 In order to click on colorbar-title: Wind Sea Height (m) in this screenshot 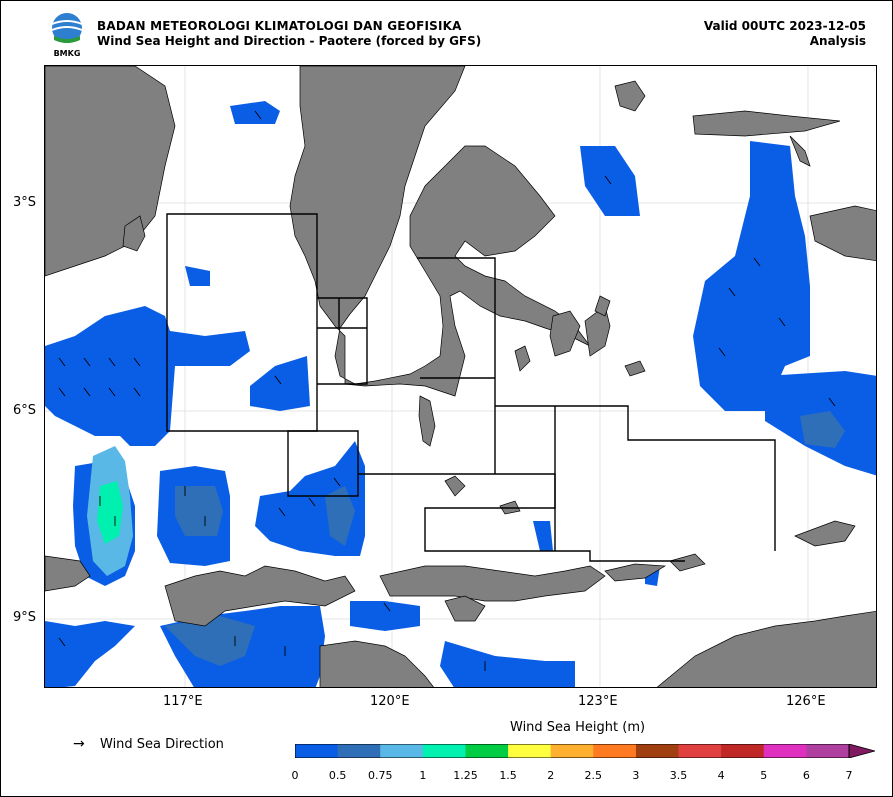, I will do `click(578, 727)`.